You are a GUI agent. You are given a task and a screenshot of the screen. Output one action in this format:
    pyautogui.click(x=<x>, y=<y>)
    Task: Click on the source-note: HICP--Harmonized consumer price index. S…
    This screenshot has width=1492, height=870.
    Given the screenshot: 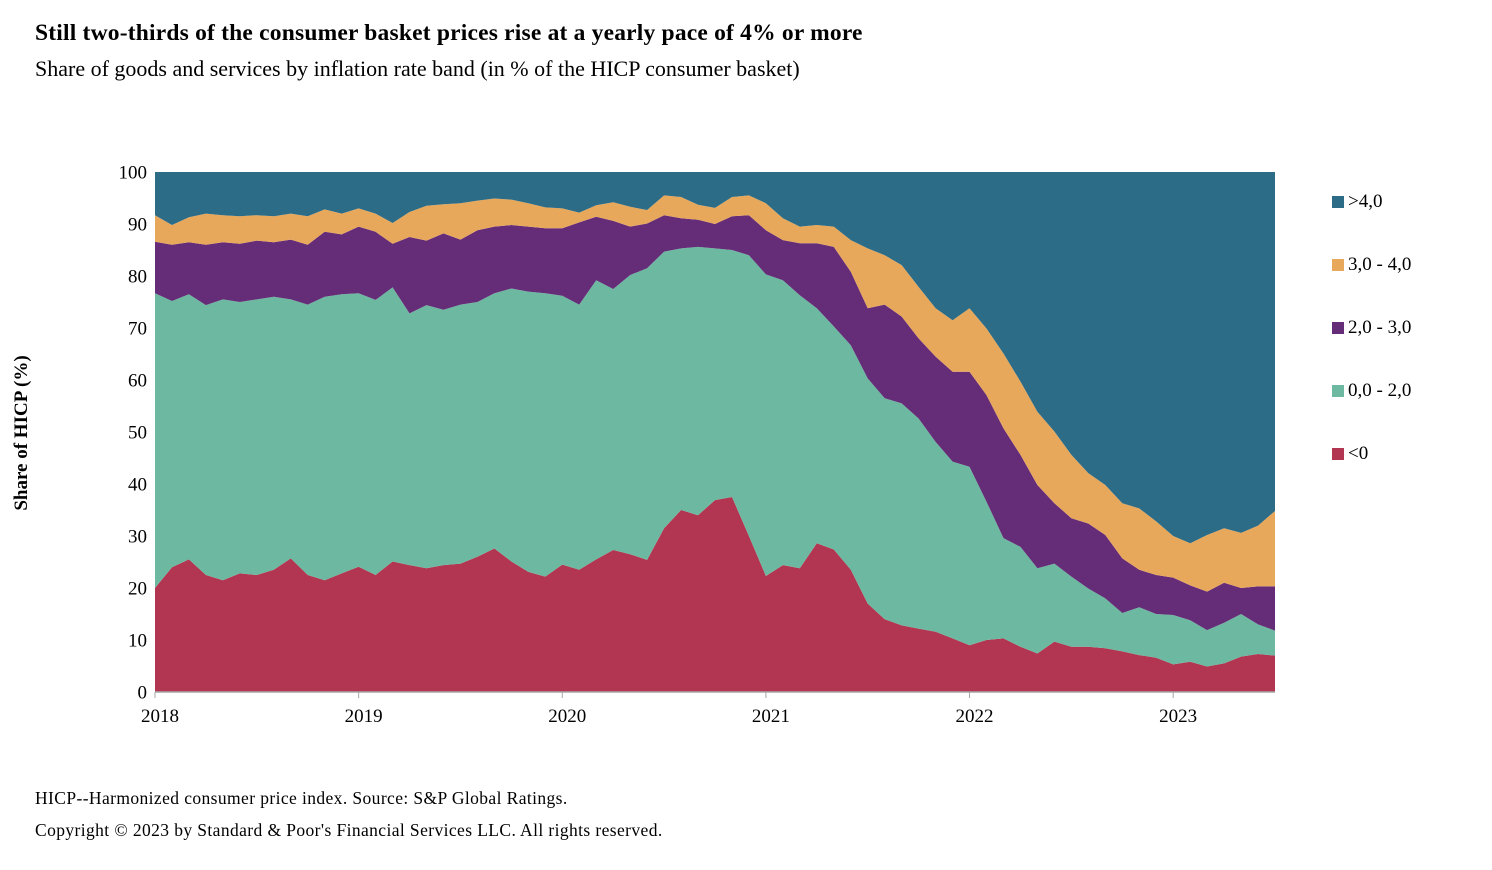 What is the action you would take?
    pyautogui.click(x=301, y=798)
    